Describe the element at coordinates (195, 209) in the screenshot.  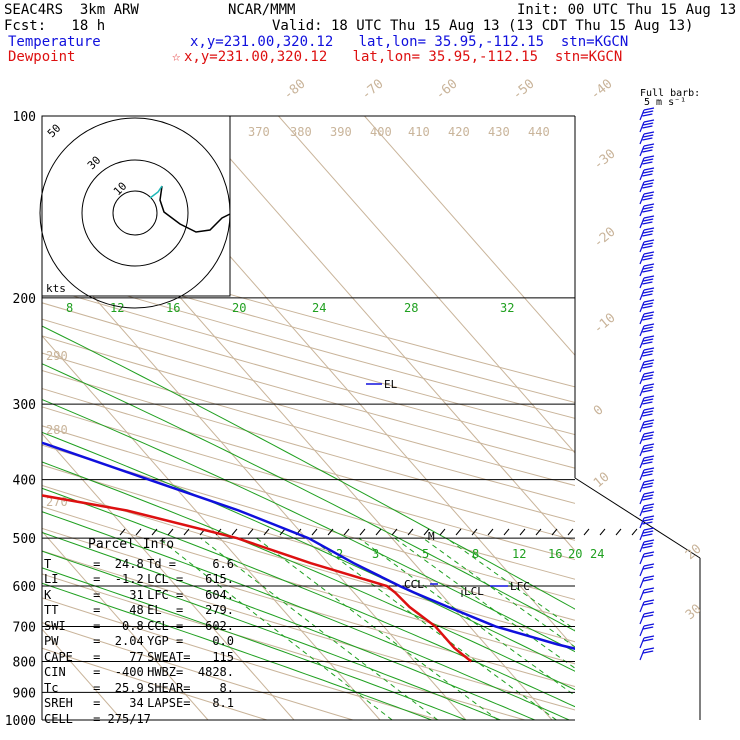
I see `hodograph-trace` at that location.